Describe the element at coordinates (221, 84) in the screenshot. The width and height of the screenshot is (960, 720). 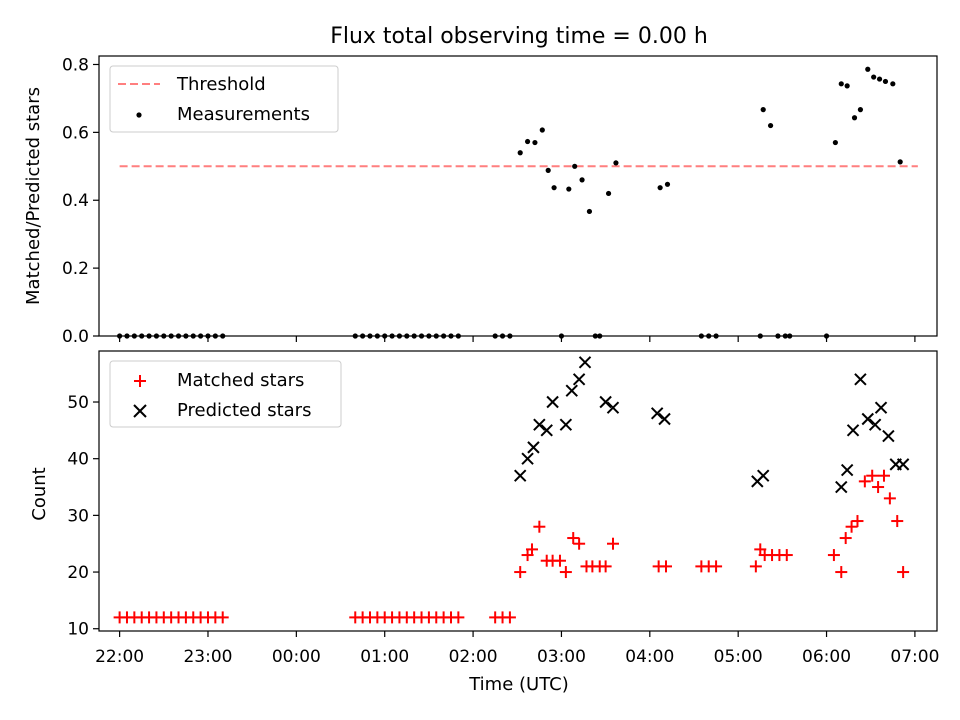
I see `legend-threshold-label: Threshold` at that location.